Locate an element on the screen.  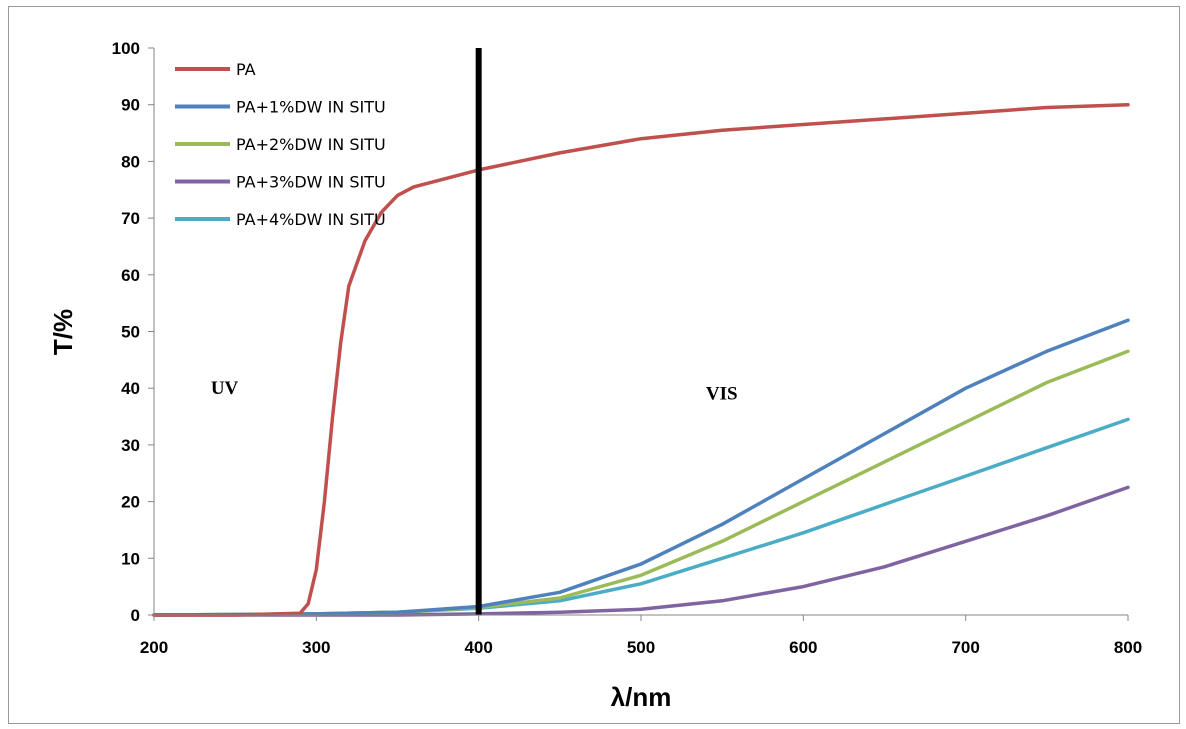
y-tick-label: 90 is located at coordinates (130, 105).